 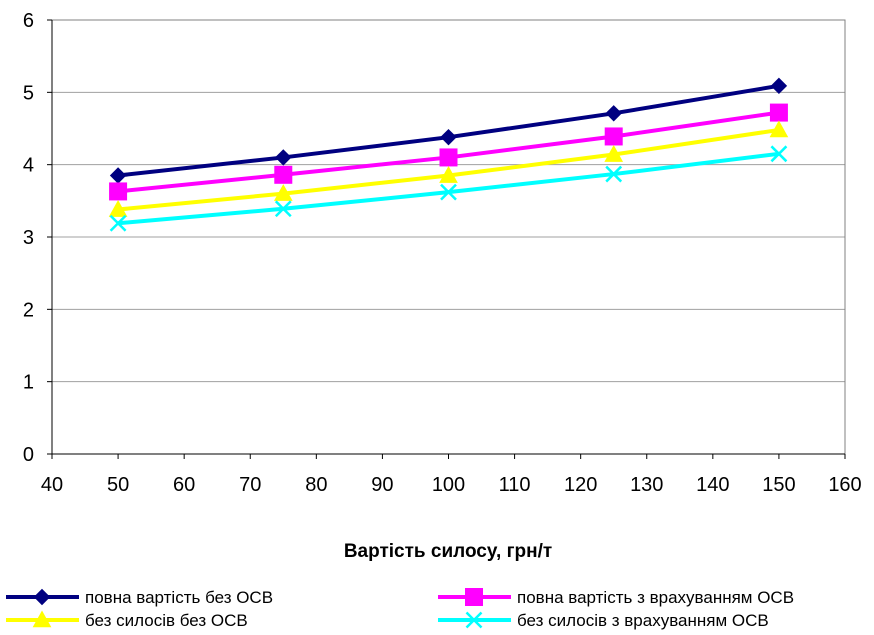 What do you see at coordinates (382, 485) in the screenshot?
I see `x-tick-label: 90` at bounding box center [382, 485].